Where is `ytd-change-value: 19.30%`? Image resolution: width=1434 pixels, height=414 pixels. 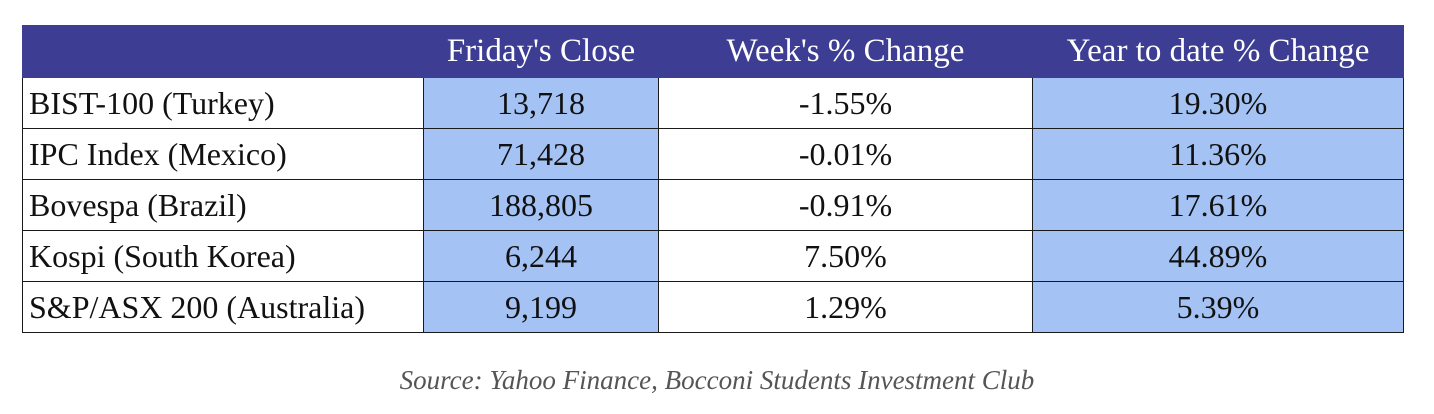 ytd-change-value: 19.30% is located at coordinates (1218, 103).